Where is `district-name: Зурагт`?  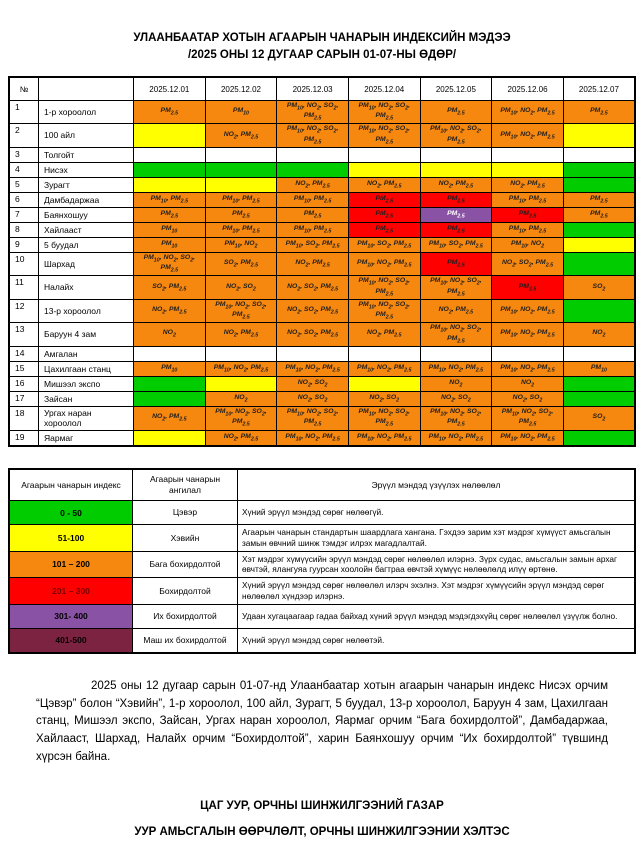
district-name: Зурагт is located at coordinates (86, 184).